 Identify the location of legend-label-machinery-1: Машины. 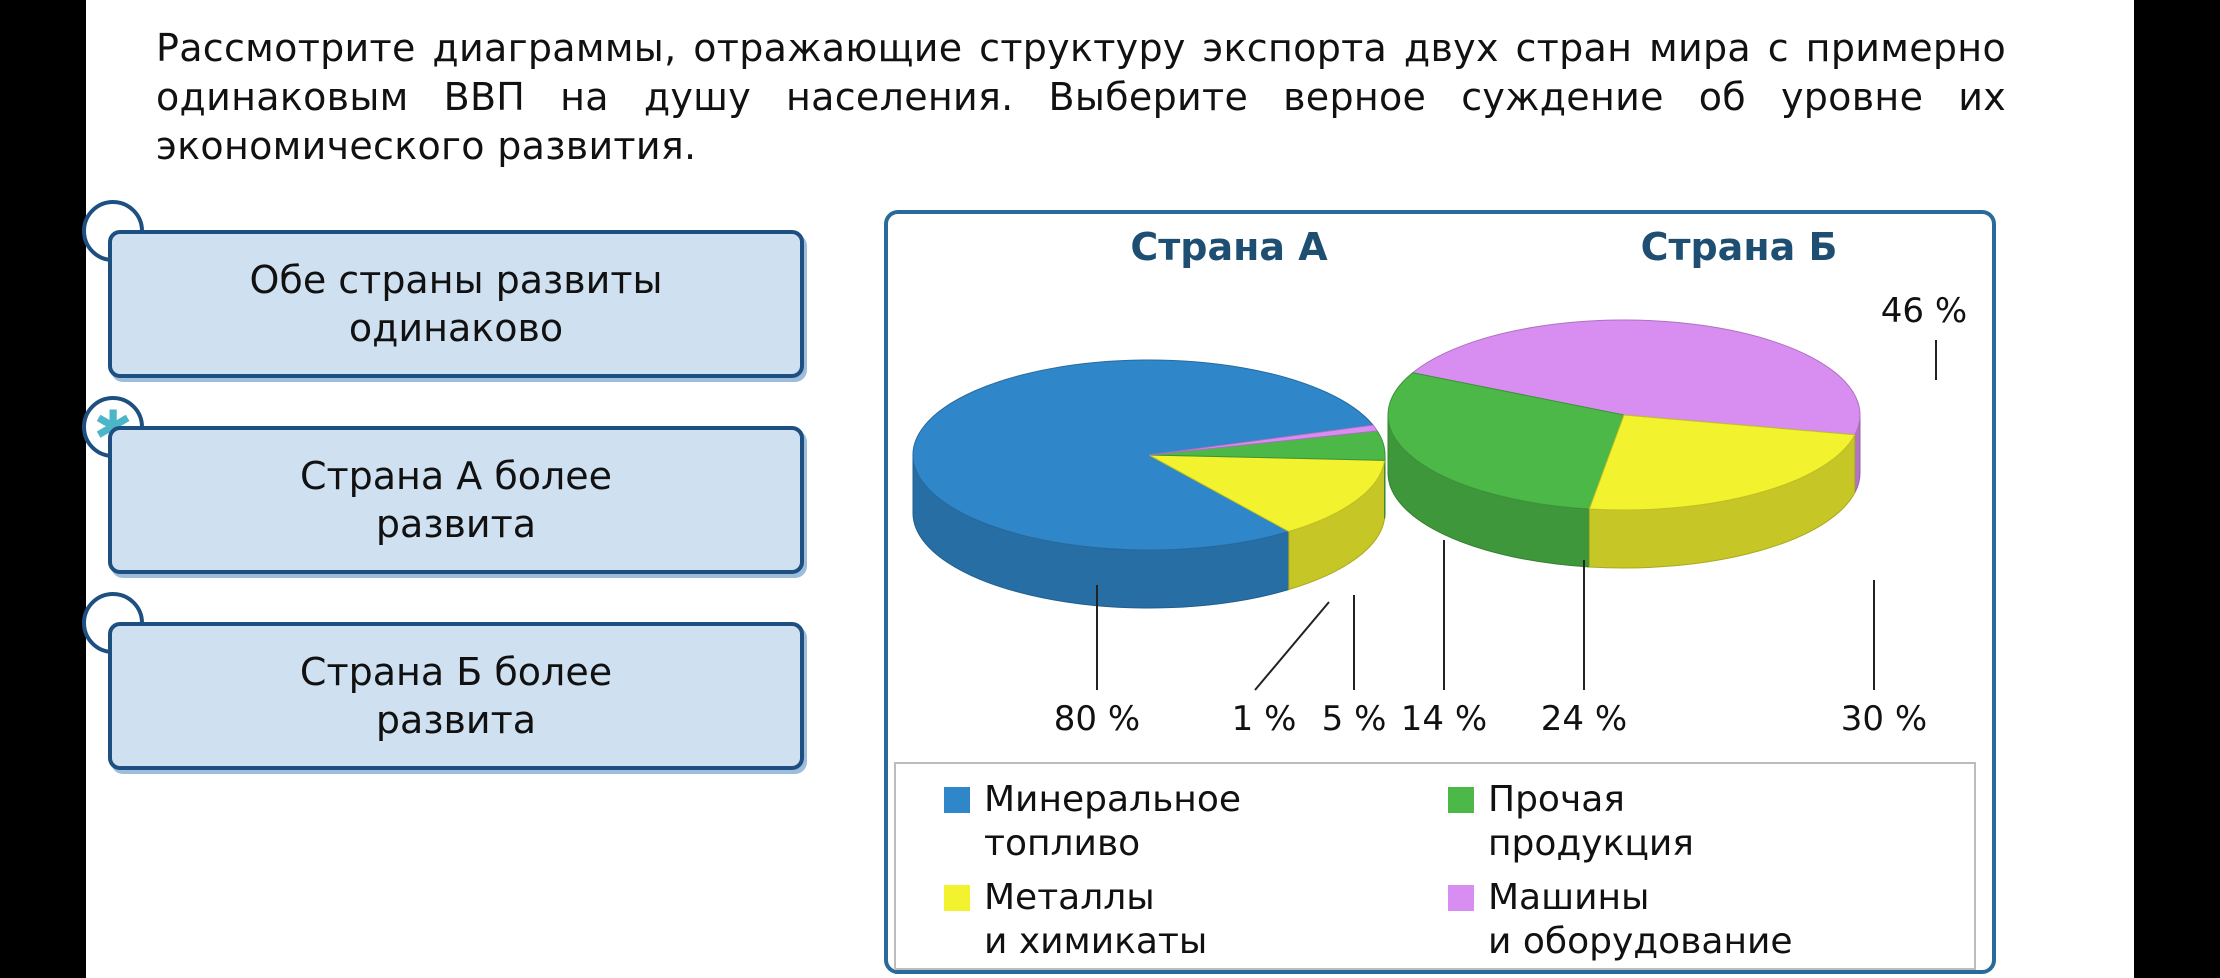
(1569, 897).